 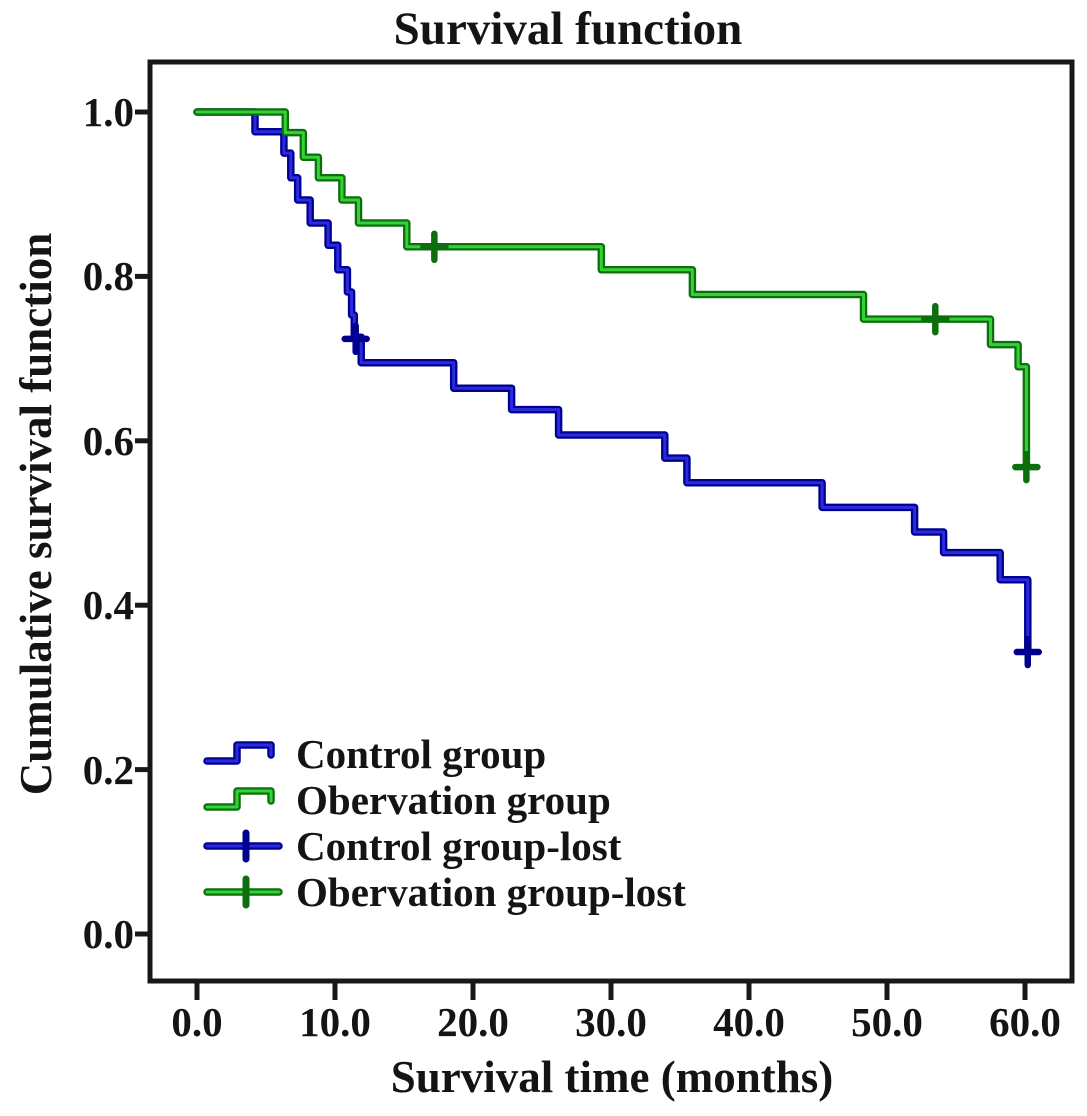 What do you see at coordinates (108, 112) in the screenshot?
I see `y-tick-label: 1.0` at bounding box center [108, 112].